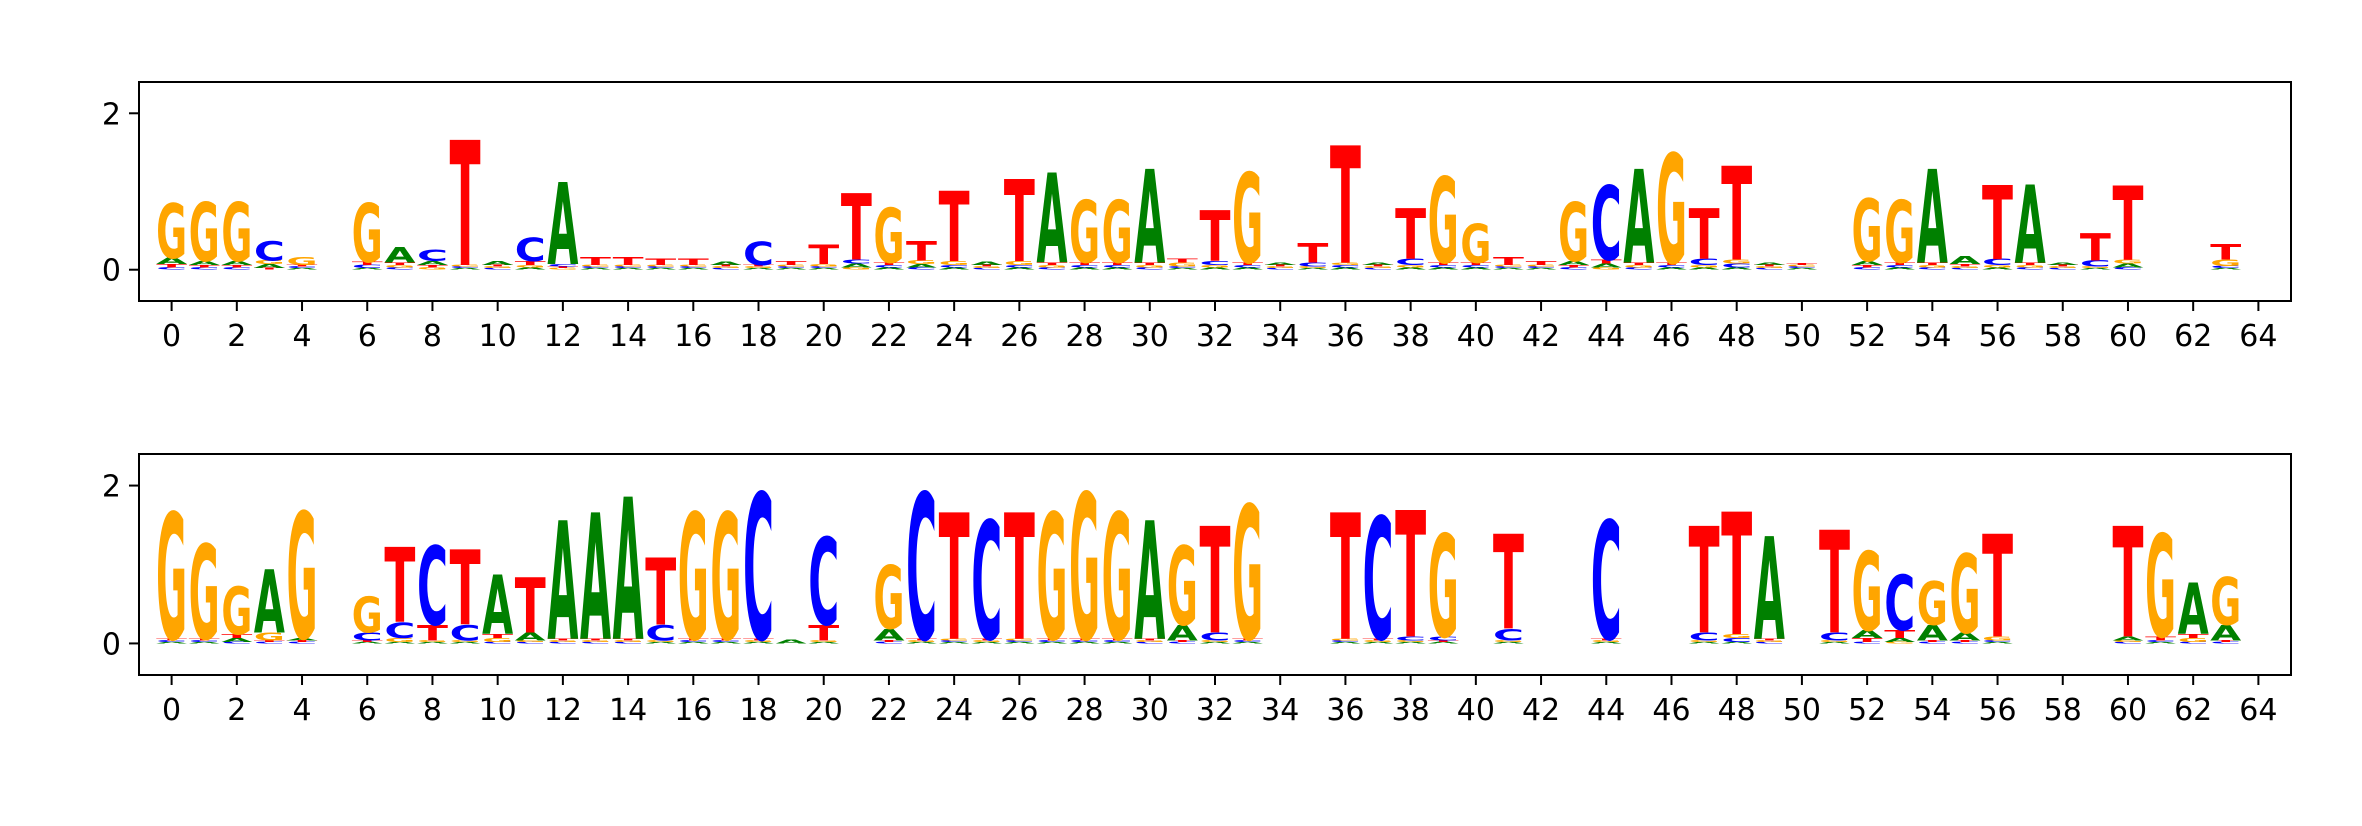  Describe the element at coordinates (301, 336) in the screenshot. I see `x-tick-label: 4` at that location.